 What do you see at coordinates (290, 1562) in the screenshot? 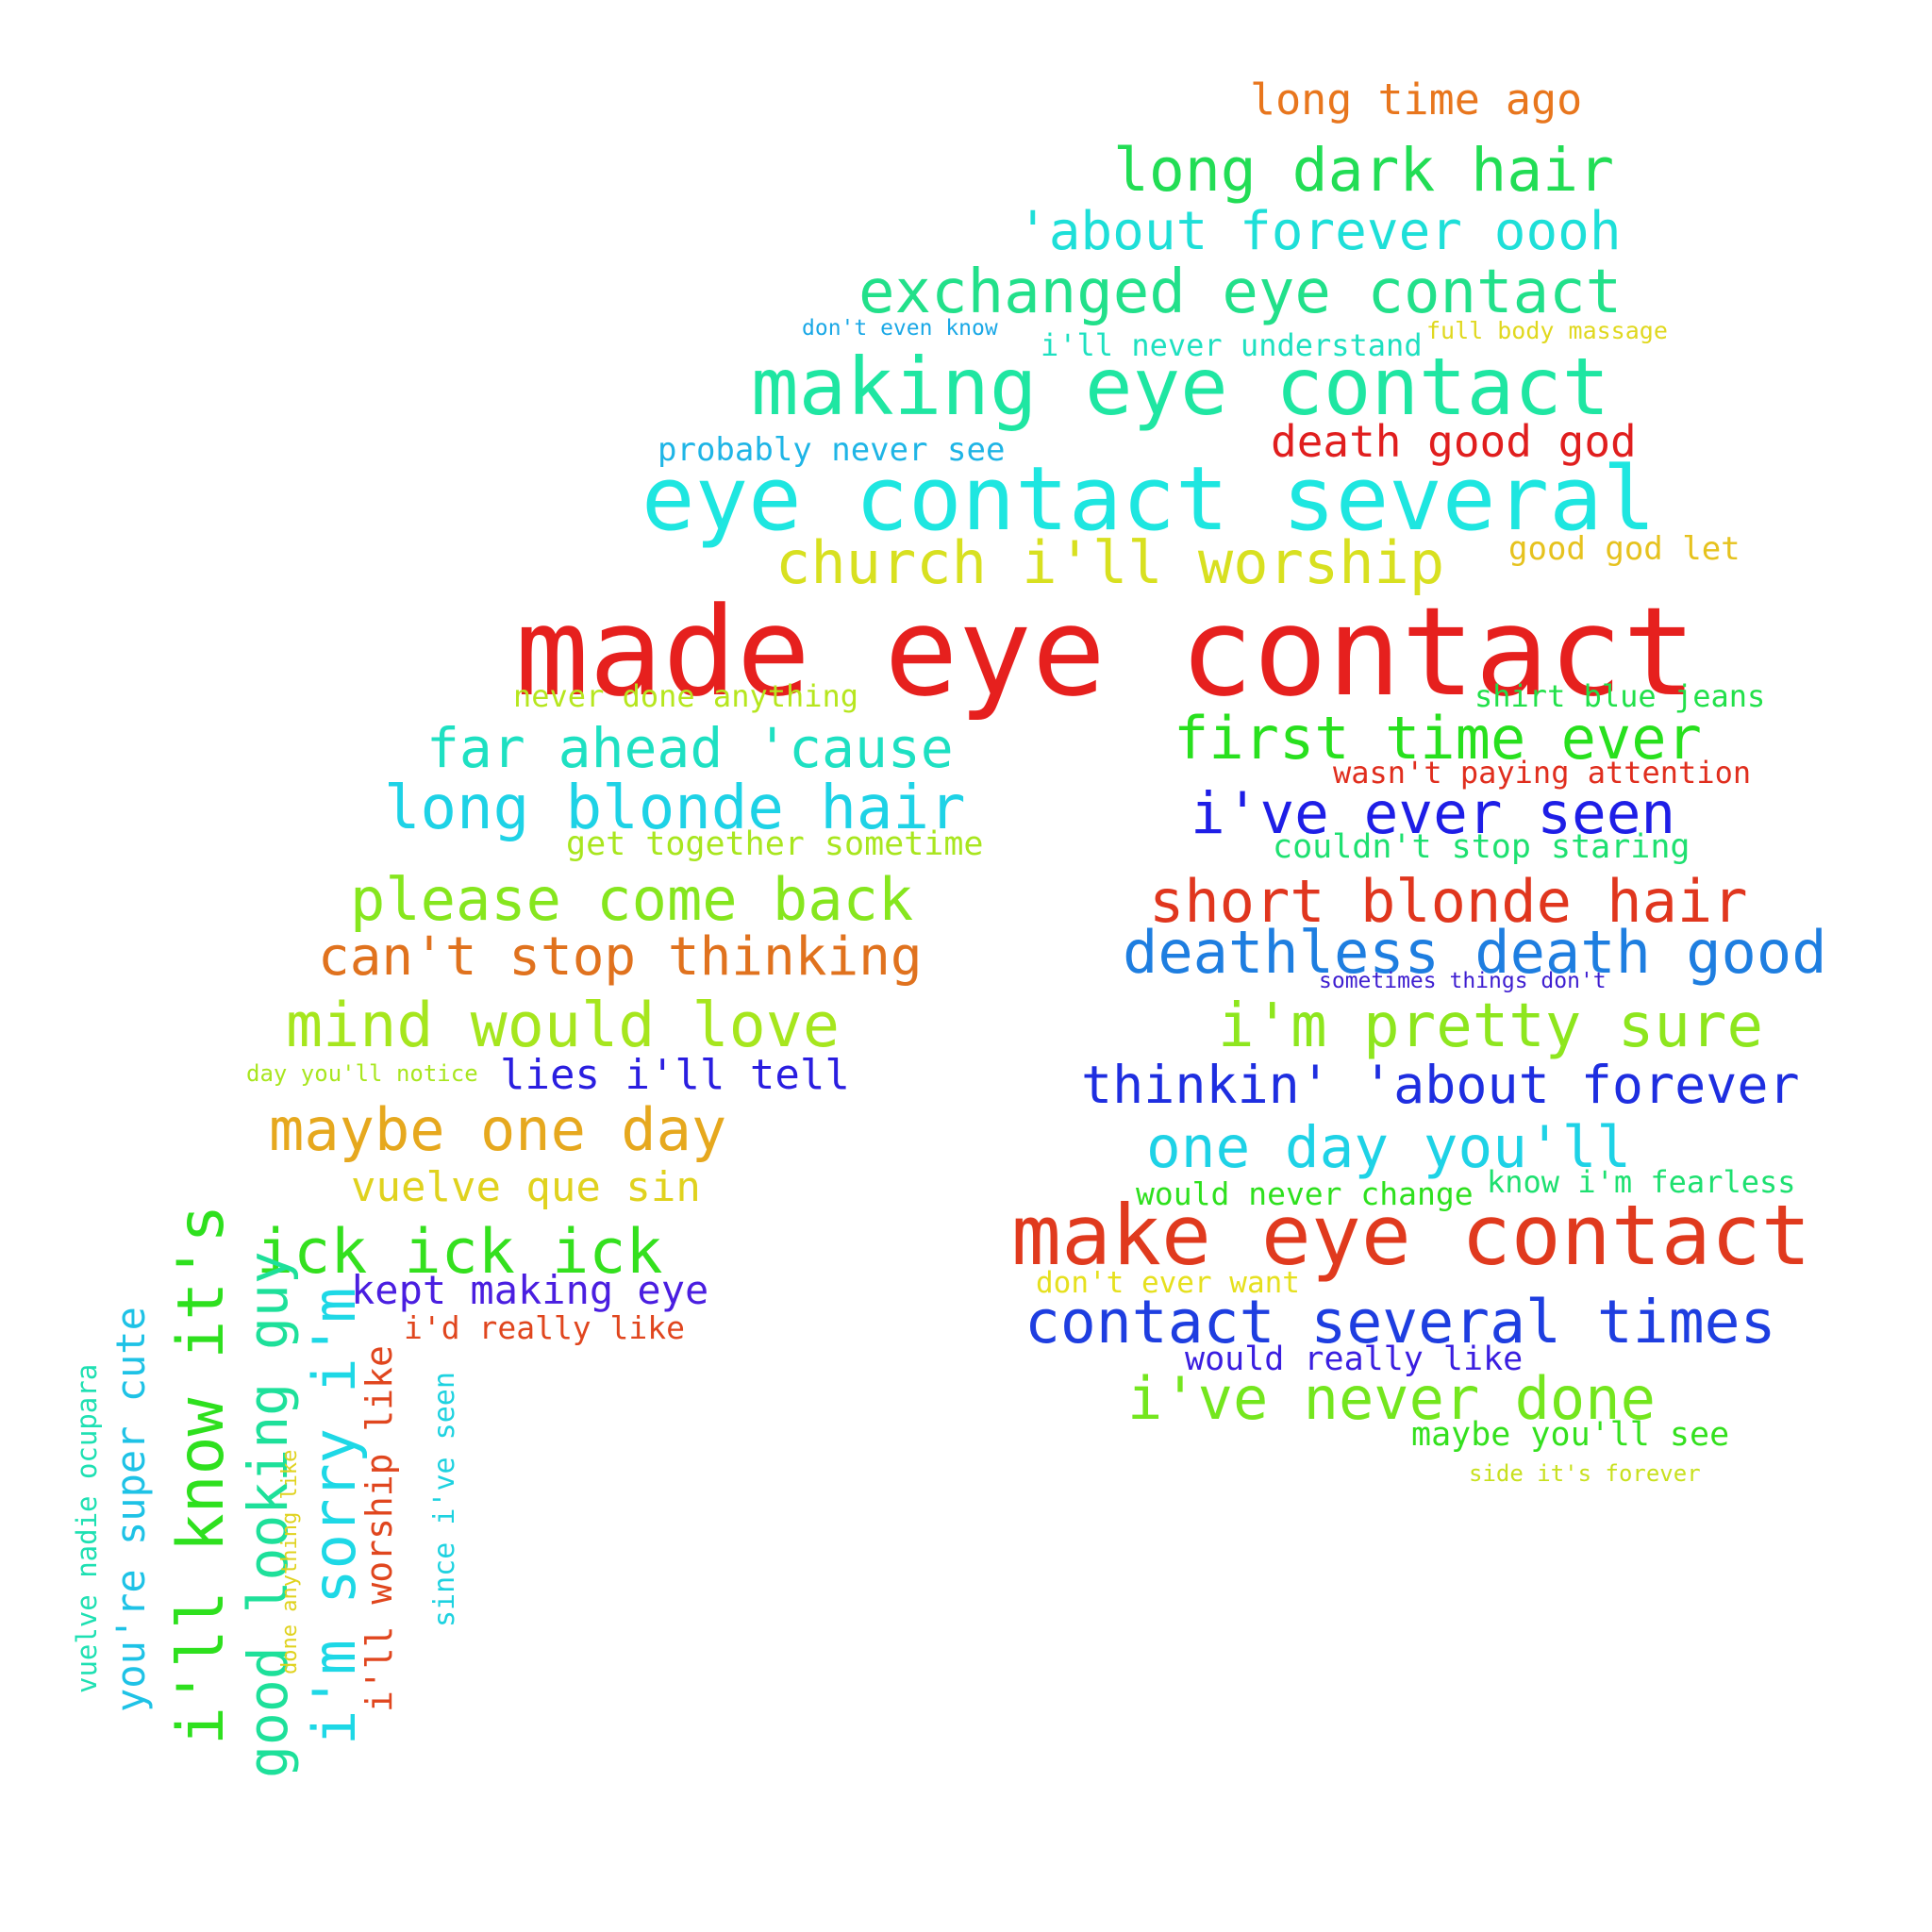
I see `word: done anything like` at bounding box center [290, 1562].